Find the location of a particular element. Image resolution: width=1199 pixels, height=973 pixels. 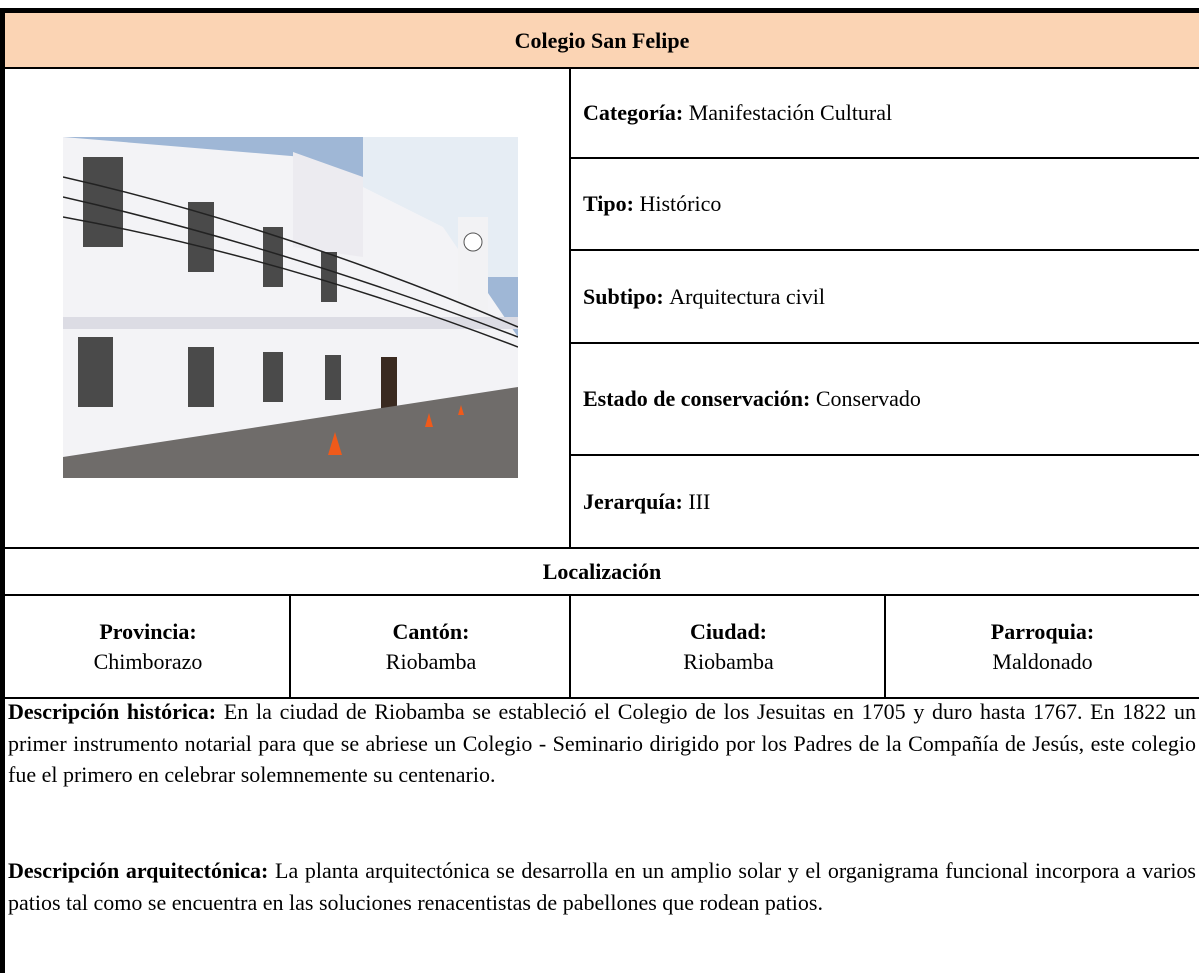

attribute-cell: Jerarquía: III is located at coordinates (888, 501).